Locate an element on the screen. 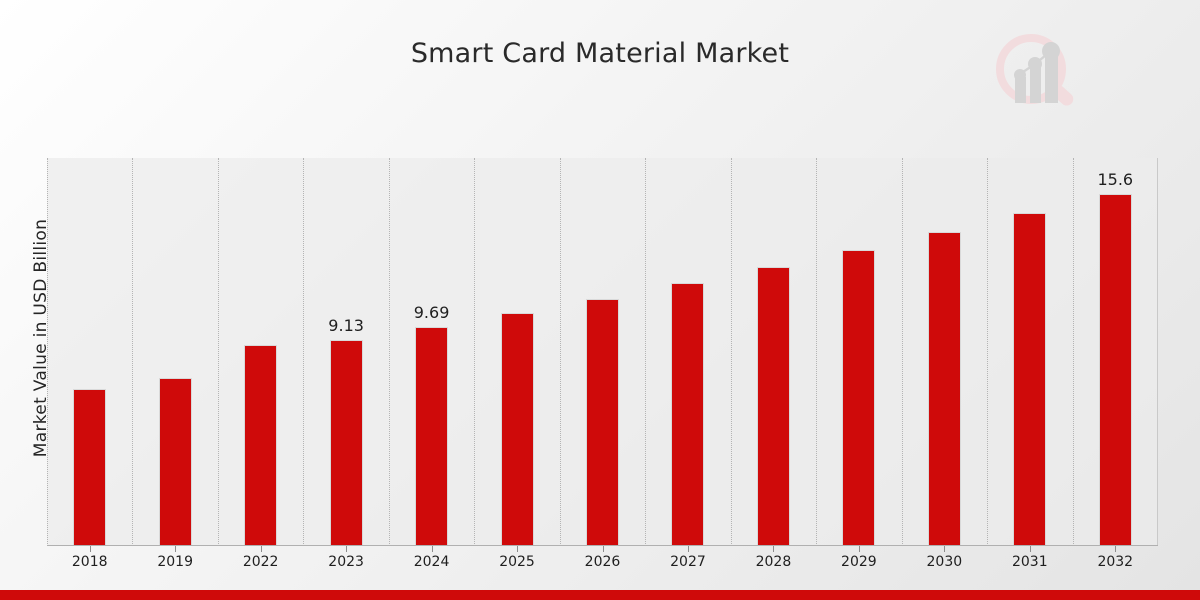 The image size is (1200, 600). bar-value-label-2024: 9.69 is located at coordinates (431, 313).